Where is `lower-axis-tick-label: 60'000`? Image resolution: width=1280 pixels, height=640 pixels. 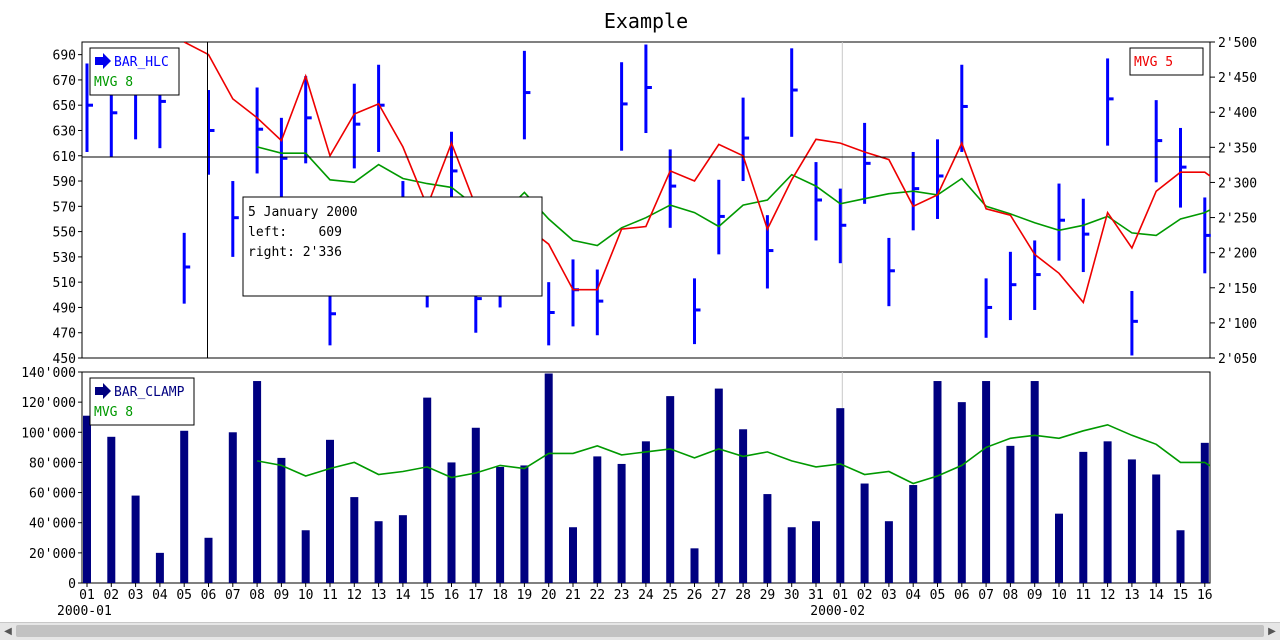 lower-axis-tick-label: 60'000 is located at coordinates (52, 494).